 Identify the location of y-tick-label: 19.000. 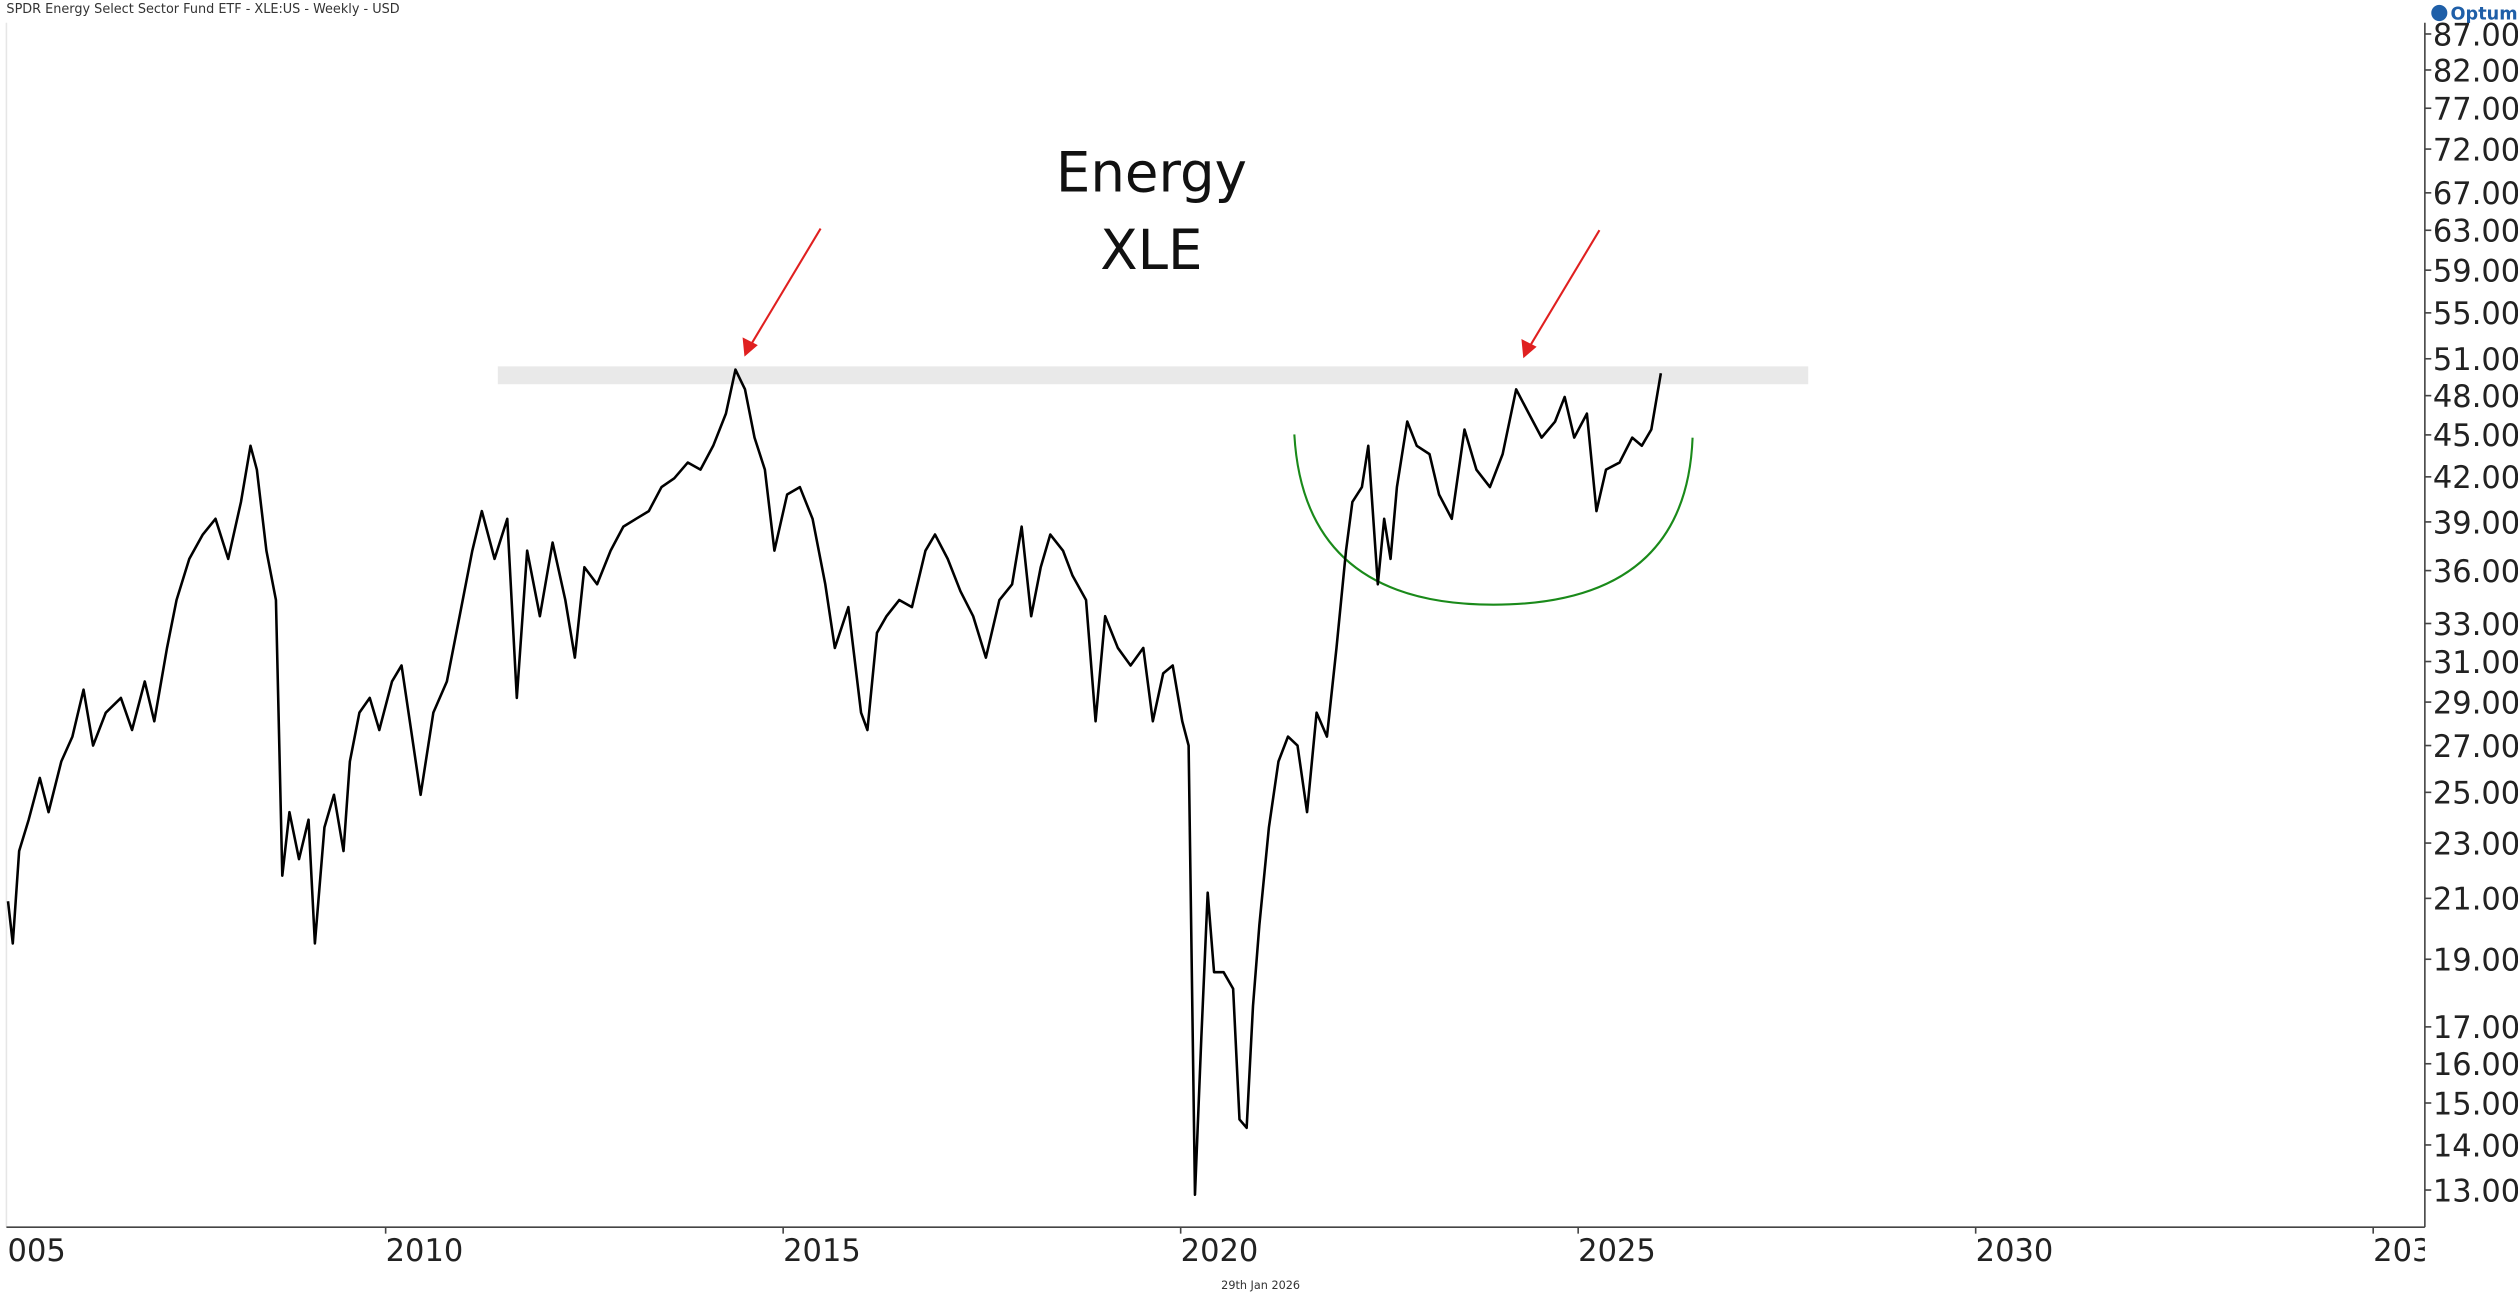
(2475, 960).